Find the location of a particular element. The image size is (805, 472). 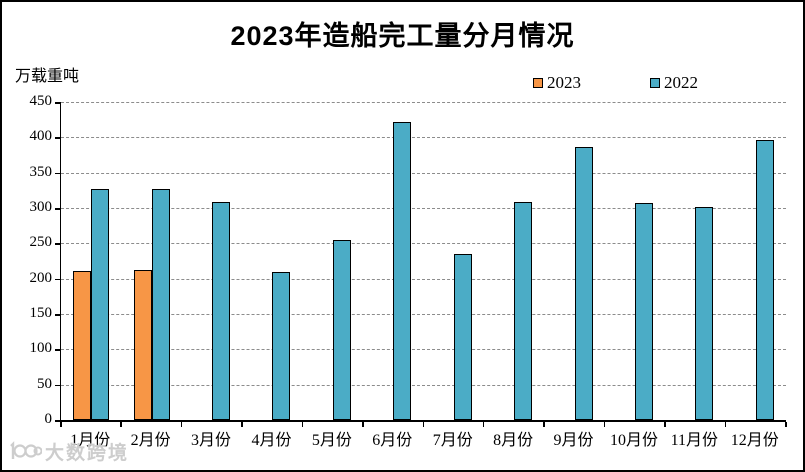

bar-2022-11月份 is located at coordinates (704, 313).